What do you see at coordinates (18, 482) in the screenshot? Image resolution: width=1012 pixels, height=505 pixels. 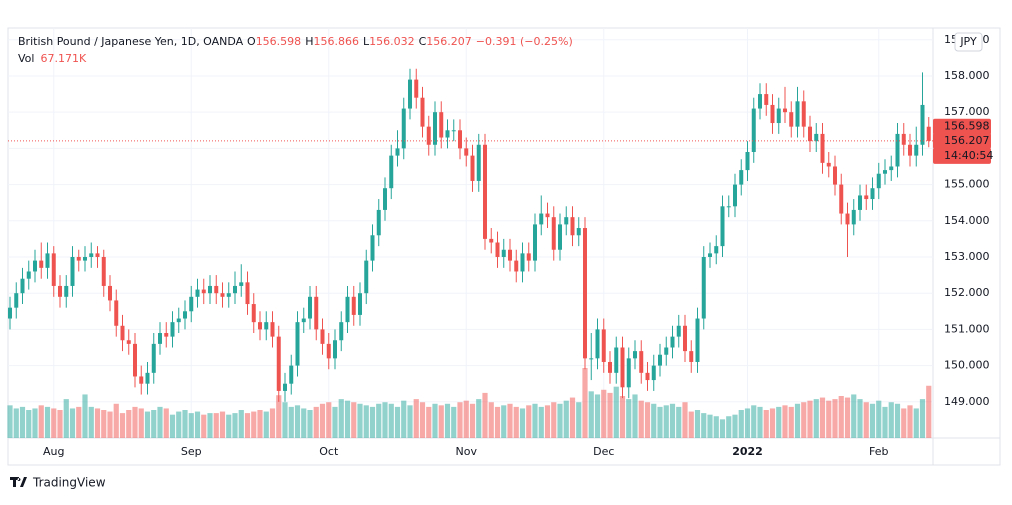 I see `footer-logo` at bounding box center [18, 482].